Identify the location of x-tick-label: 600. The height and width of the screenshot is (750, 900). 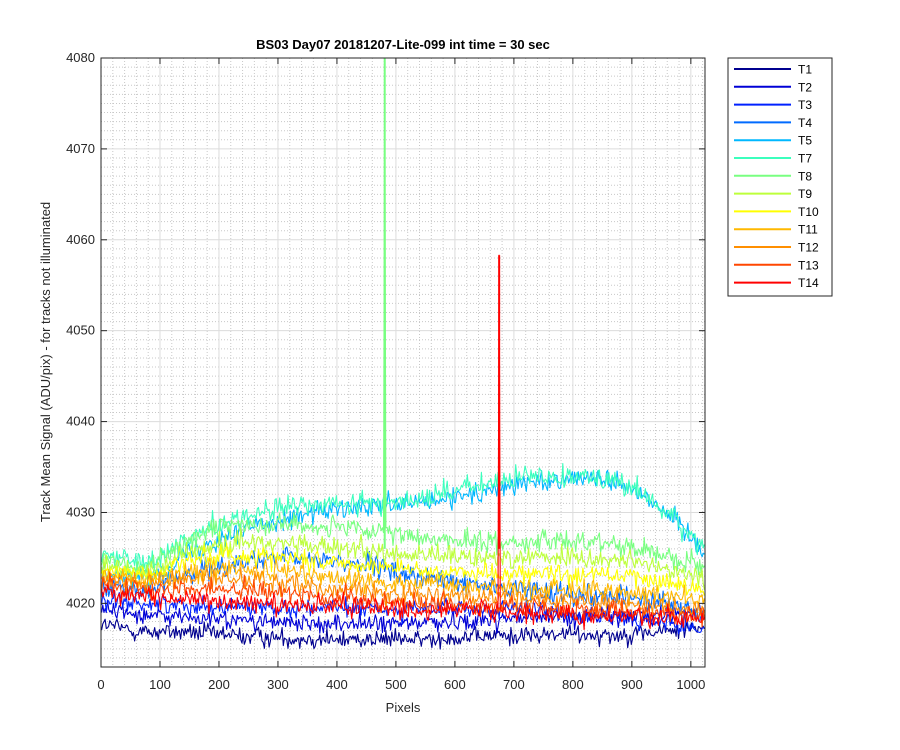
(455, 684).